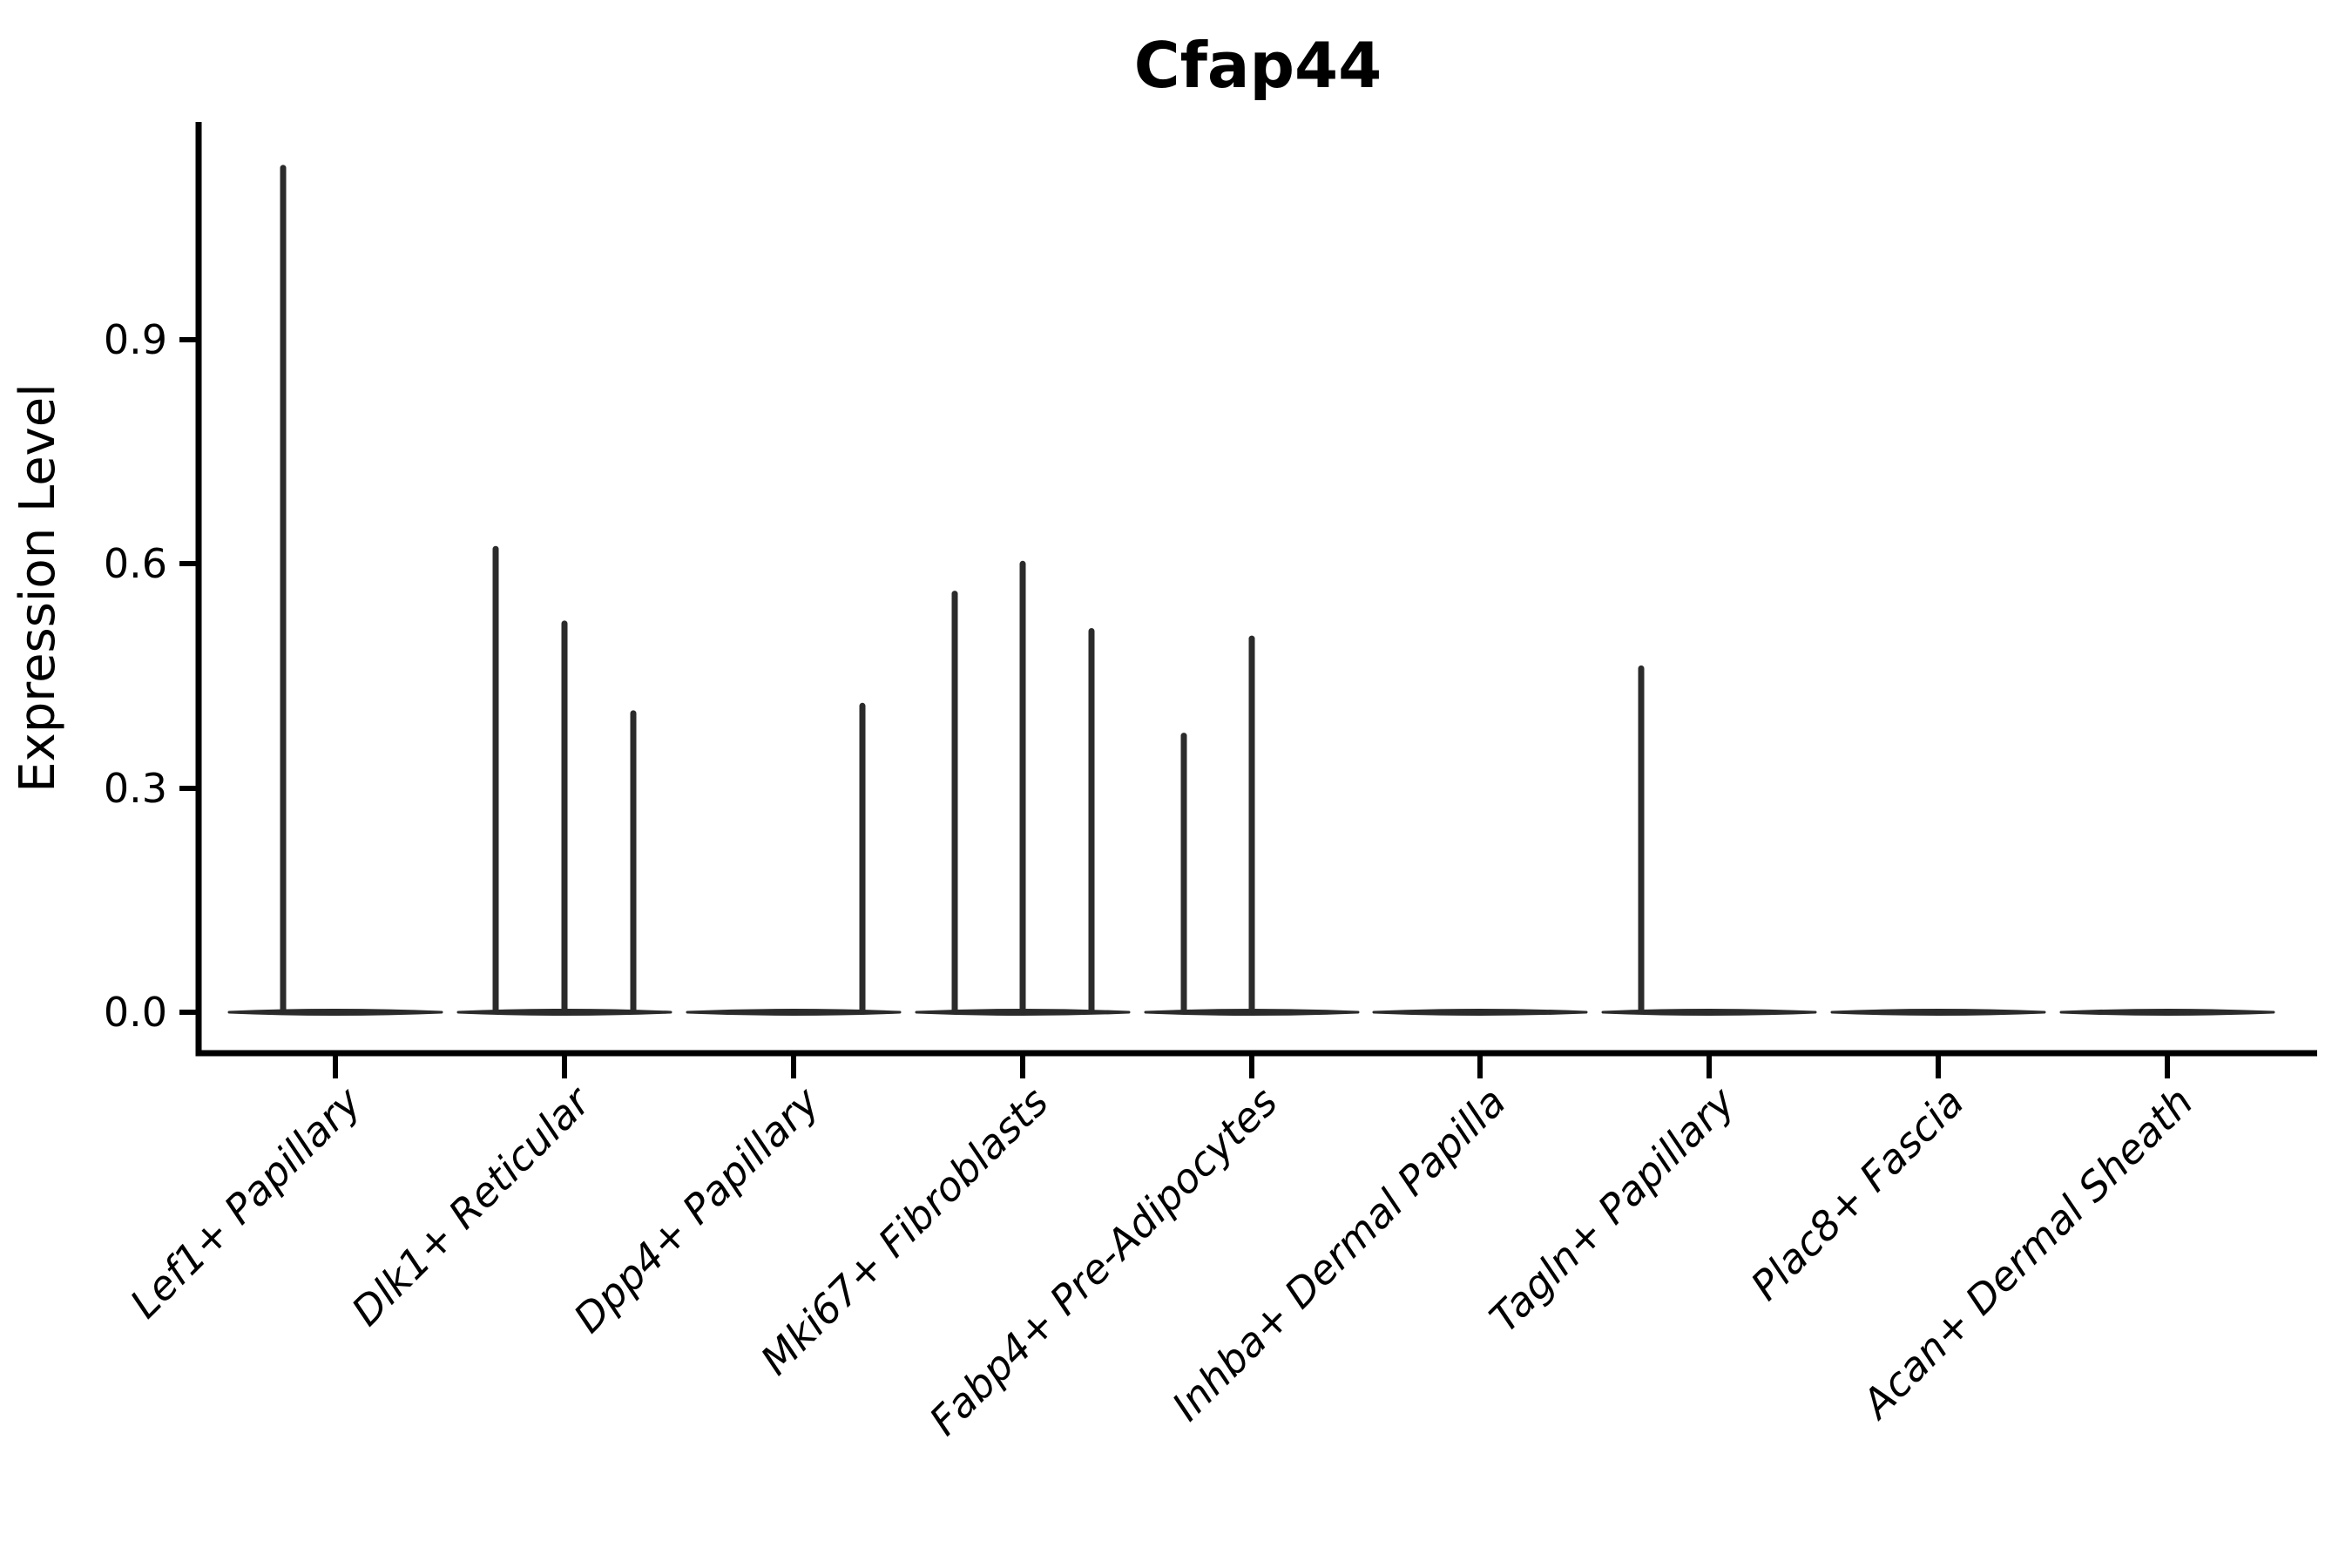 This screenshot has width=2352, height=1568. I want to click on x-tick-label-3: Dpp4+ Papillary, so click(696, 1210).